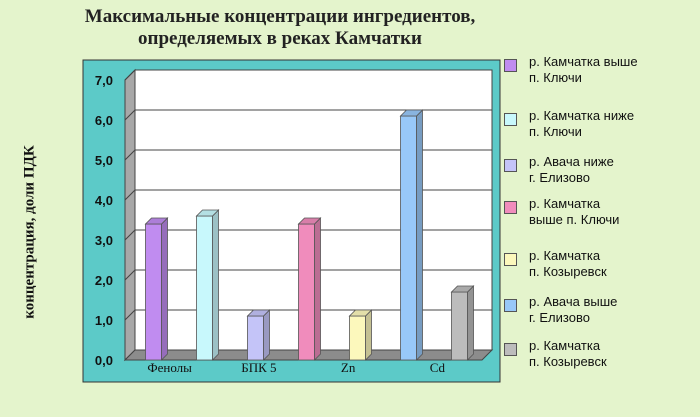 This screenshot has width=700, height=417. I want to click on legend-label: р. Камчатка ниже п. Ключи, so click(581, 124).